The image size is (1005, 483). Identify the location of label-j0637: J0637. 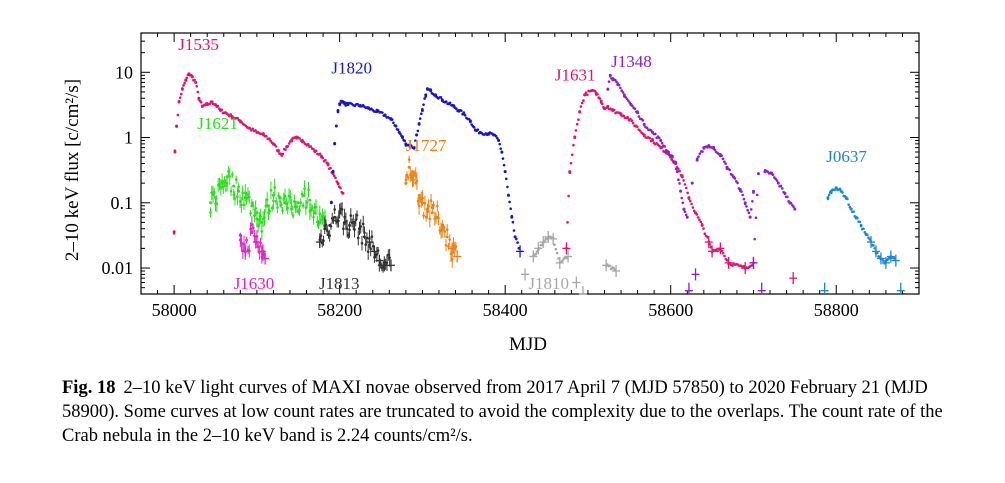
(846, 156).